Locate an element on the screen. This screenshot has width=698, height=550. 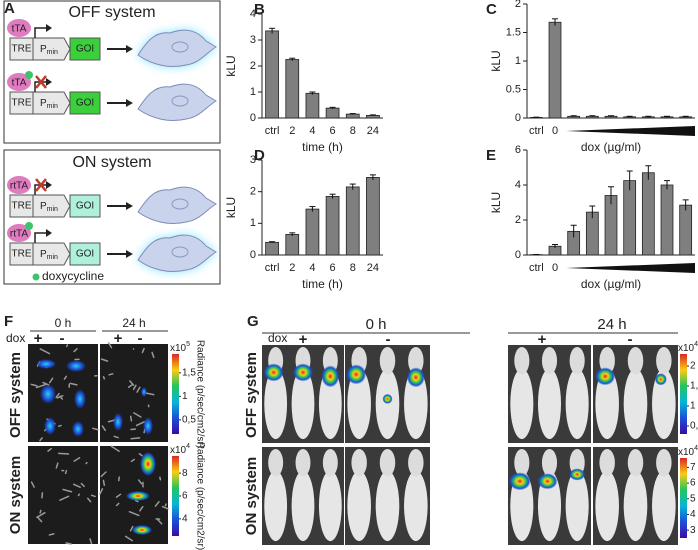
off-box is located at coordinates (112, 72).